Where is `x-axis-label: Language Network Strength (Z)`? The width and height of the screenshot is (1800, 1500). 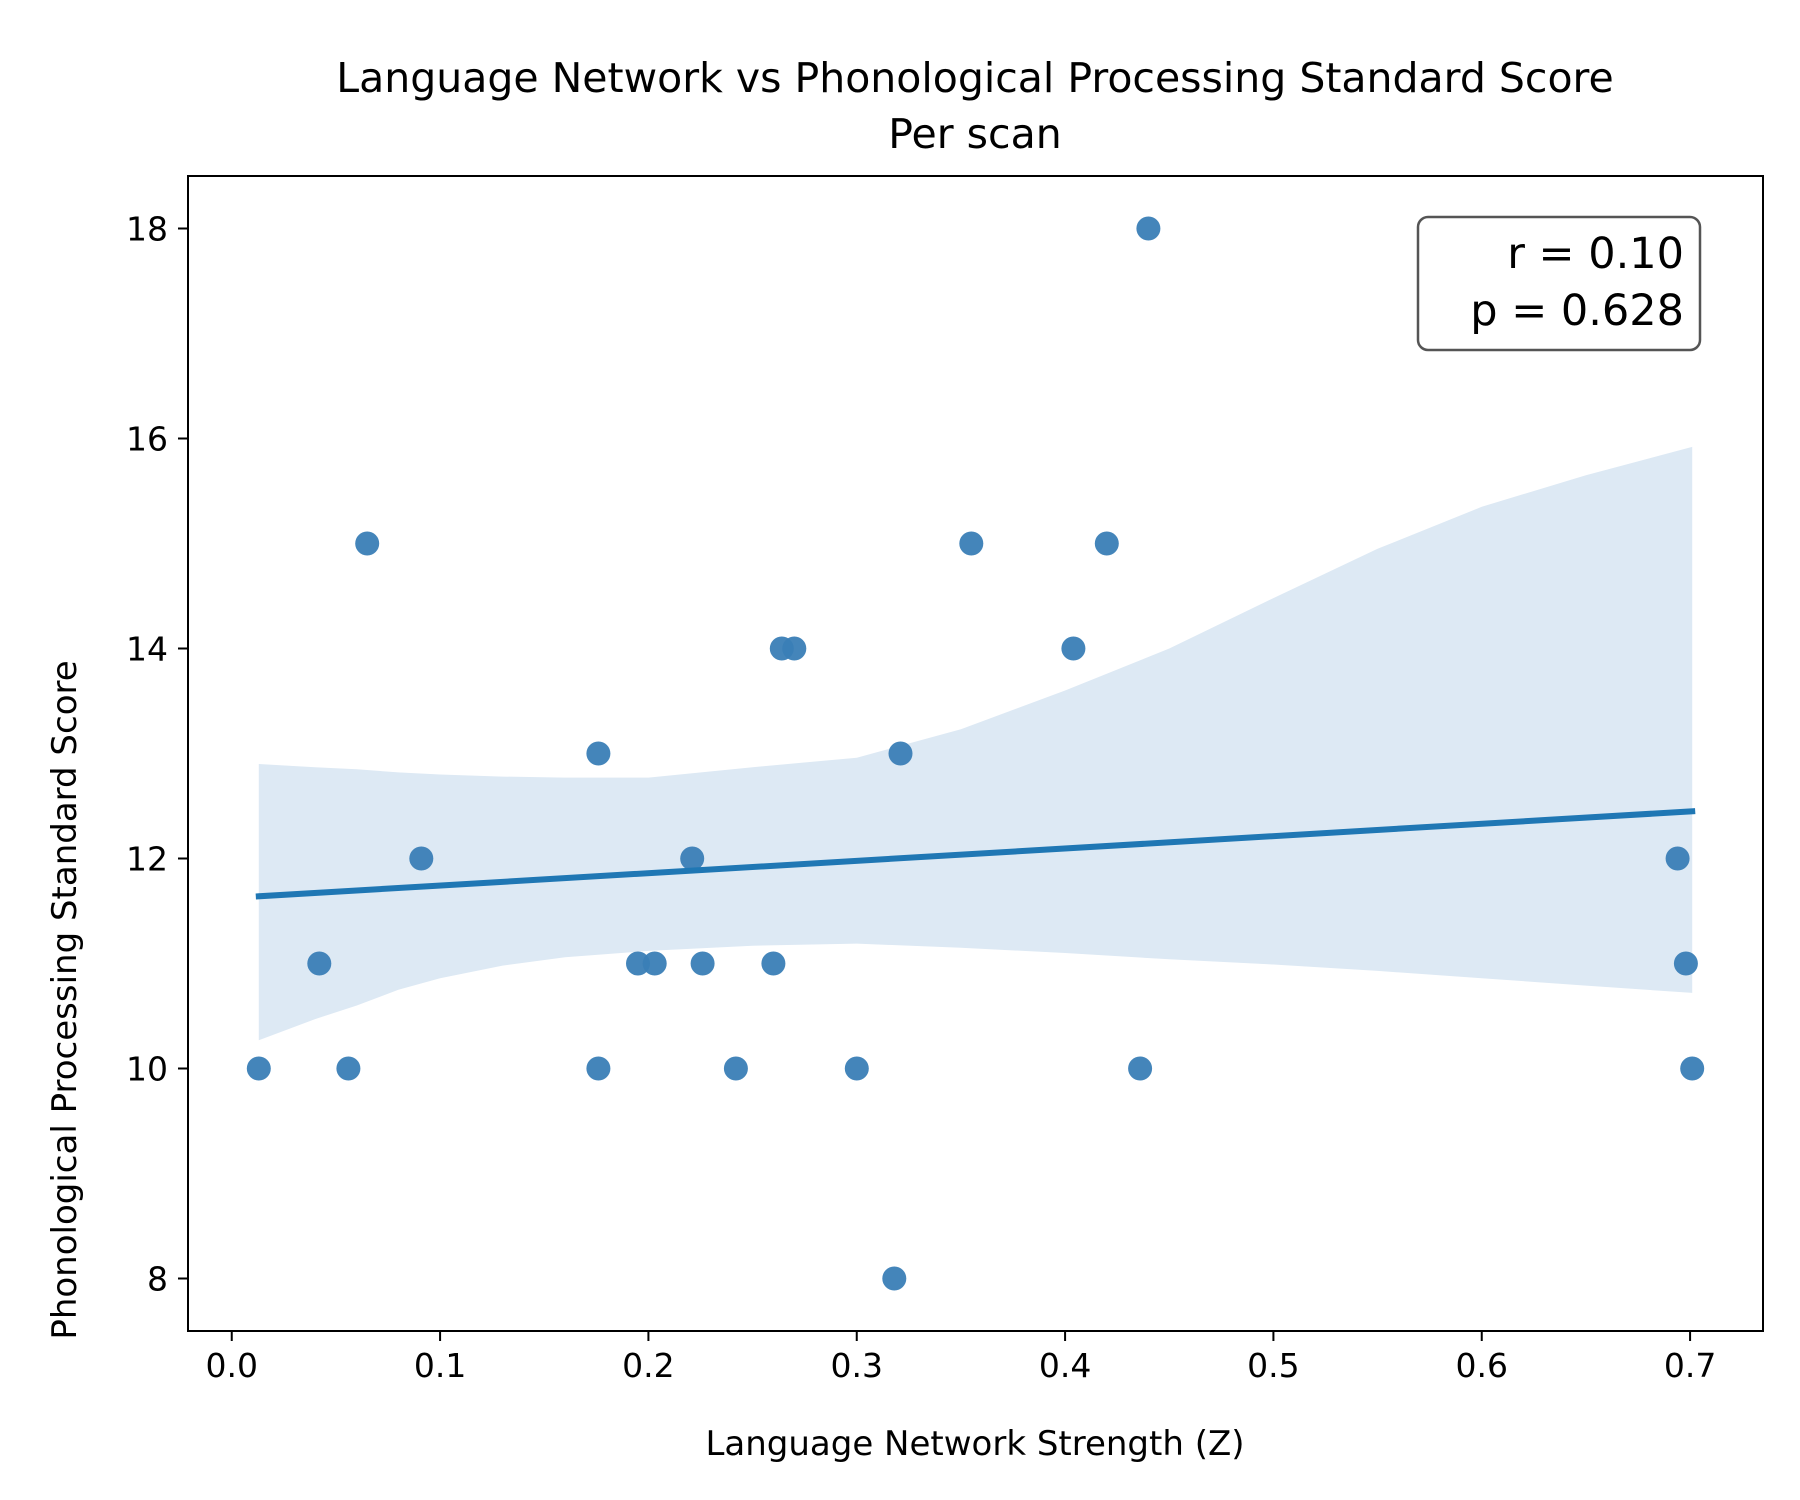 x-axis-label: Language Network Strength (Z) is located at coordinates (974, 1444).